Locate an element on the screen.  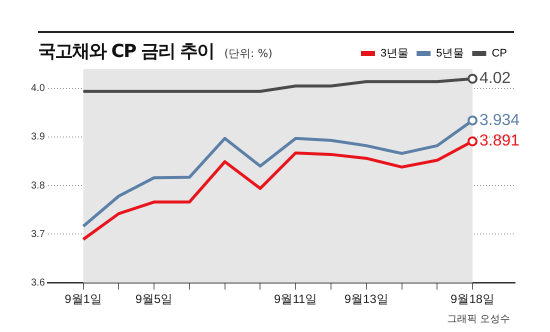
legend-label: 5년물 is located at coordinates (450, 54).